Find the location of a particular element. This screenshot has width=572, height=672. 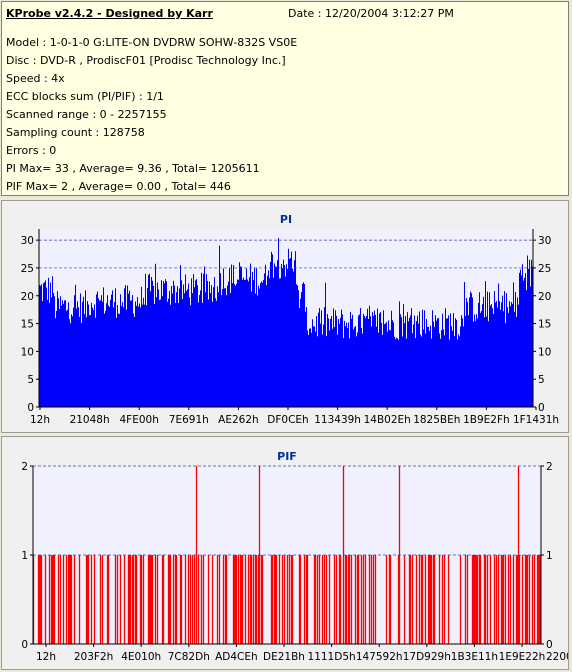

x-tick-label: 113439h is located at coordinates (337, 420).